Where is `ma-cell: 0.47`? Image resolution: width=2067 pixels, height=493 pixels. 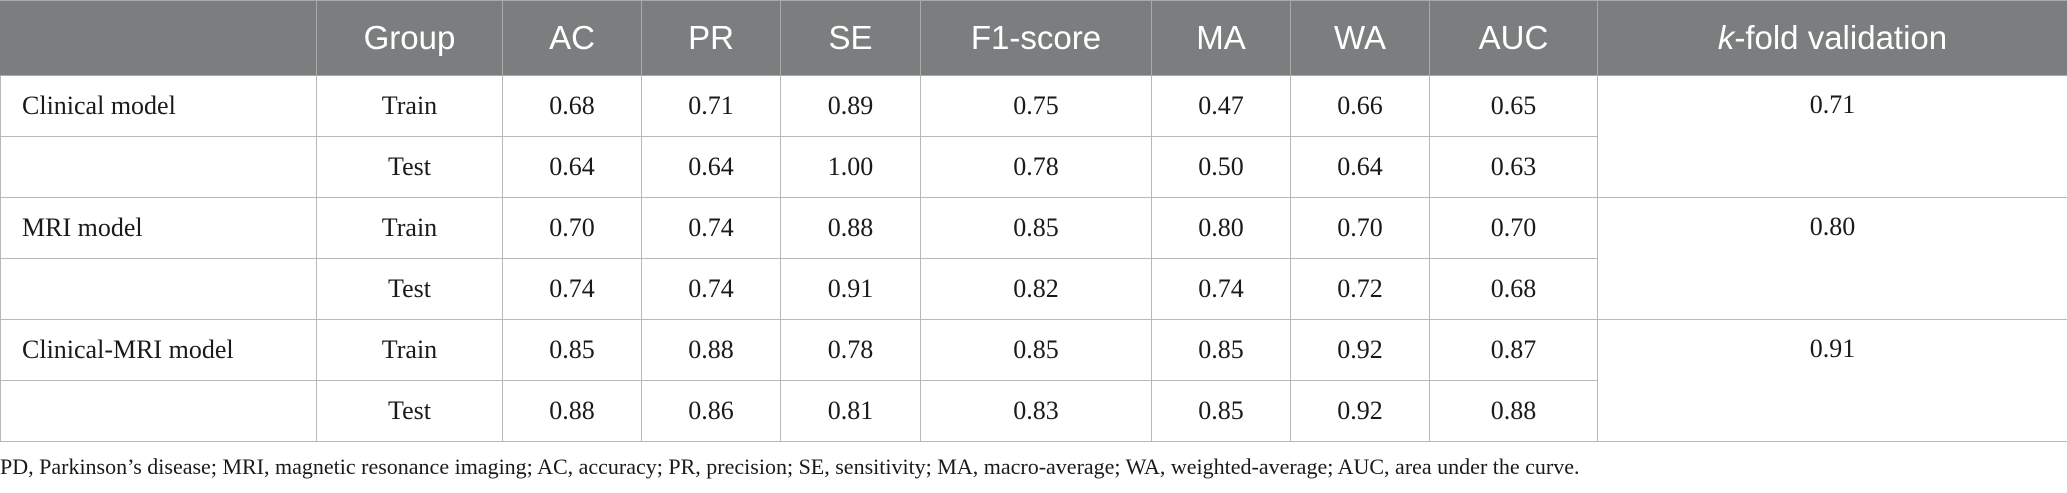
ma-cell: 0.47 is located at coordinates (1221, 106).